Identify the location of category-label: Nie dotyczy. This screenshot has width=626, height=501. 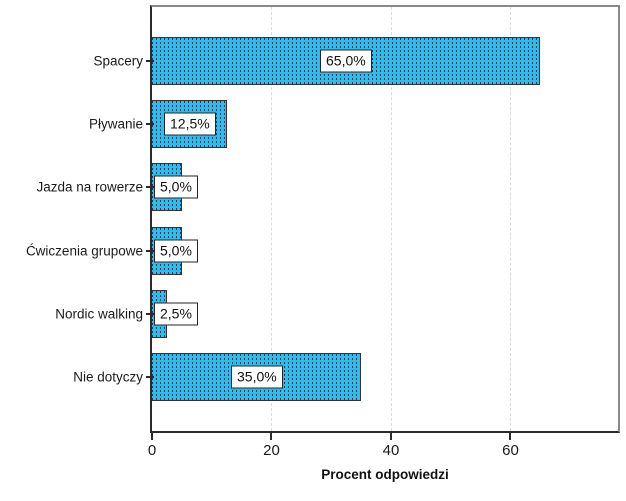
(108, 377).